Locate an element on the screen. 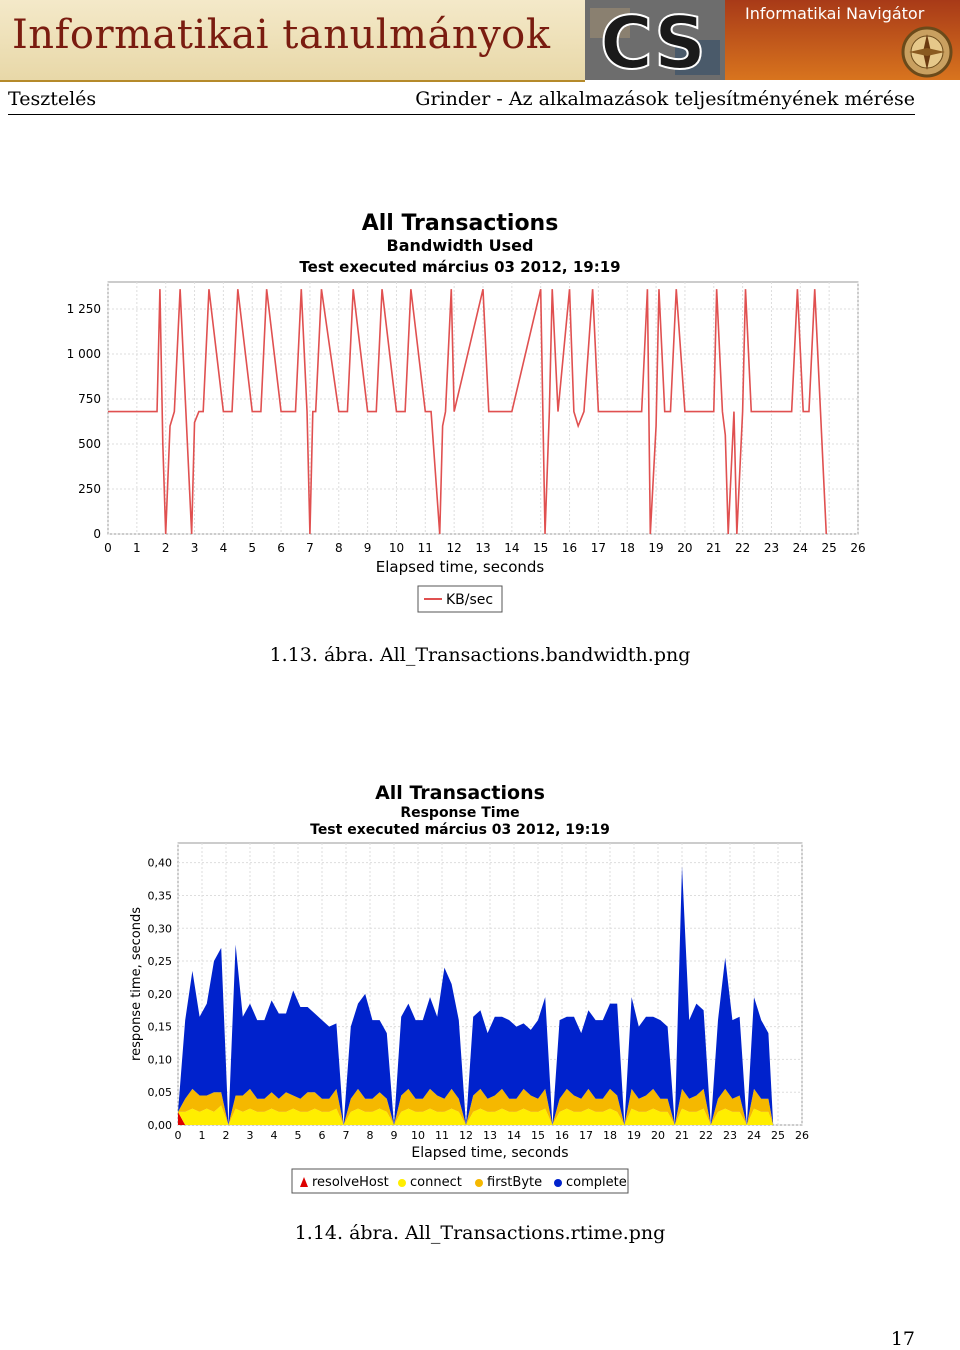 The height and width of the screenshot is (1350, 960). y-tick-label: 0,35 is located at coordinates (160, 895).